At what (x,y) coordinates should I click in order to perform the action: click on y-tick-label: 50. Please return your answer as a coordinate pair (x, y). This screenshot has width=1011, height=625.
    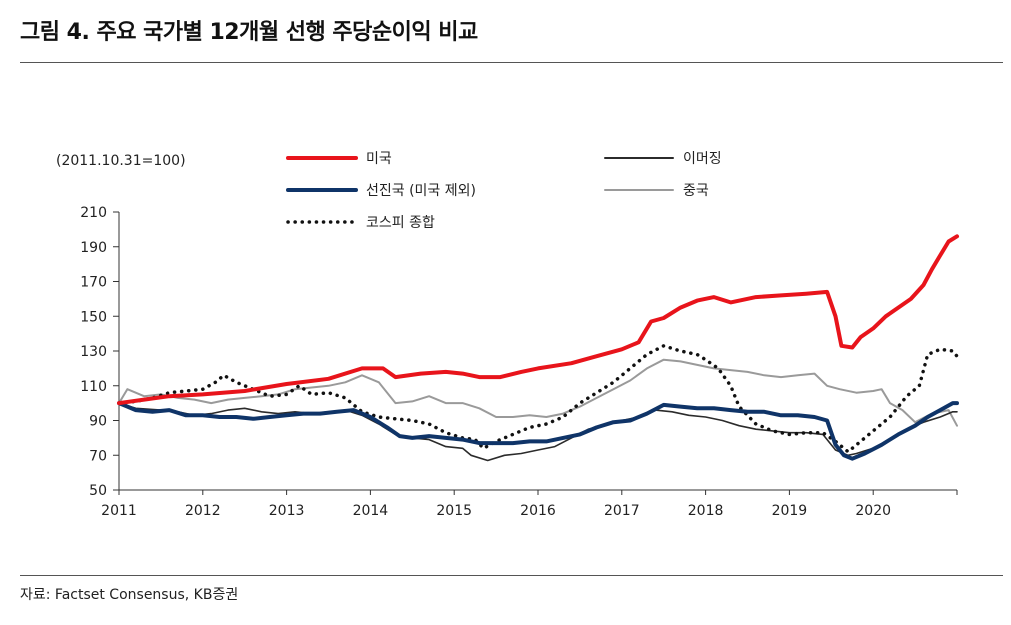
    Looking at the image, I should click on (98, 491).